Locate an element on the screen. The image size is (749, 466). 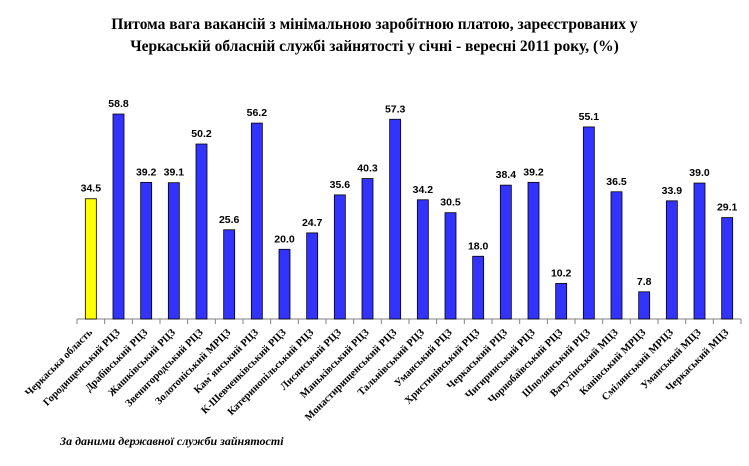
value-label: 20.0 is located at coordinates (284, 239).